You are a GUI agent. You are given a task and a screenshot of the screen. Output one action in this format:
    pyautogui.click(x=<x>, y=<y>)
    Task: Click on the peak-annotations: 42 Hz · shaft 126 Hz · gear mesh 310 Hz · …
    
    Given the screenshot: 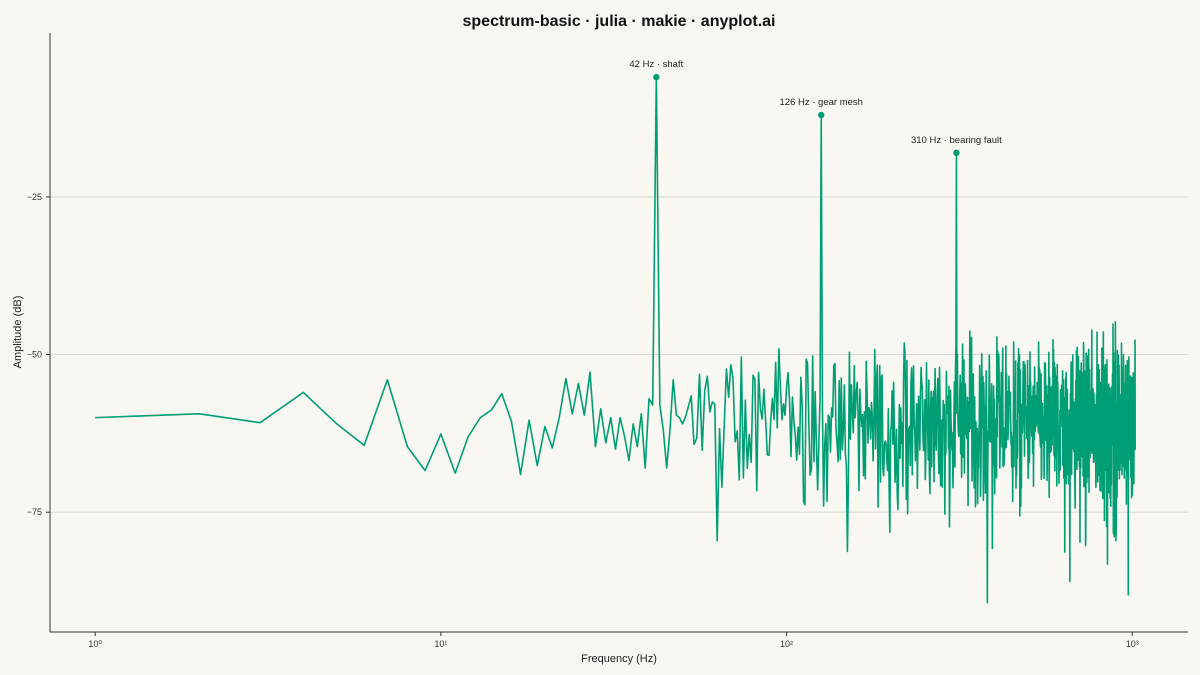 What is the action you would take?
    pyautogui.click(x=815, y=107)
    